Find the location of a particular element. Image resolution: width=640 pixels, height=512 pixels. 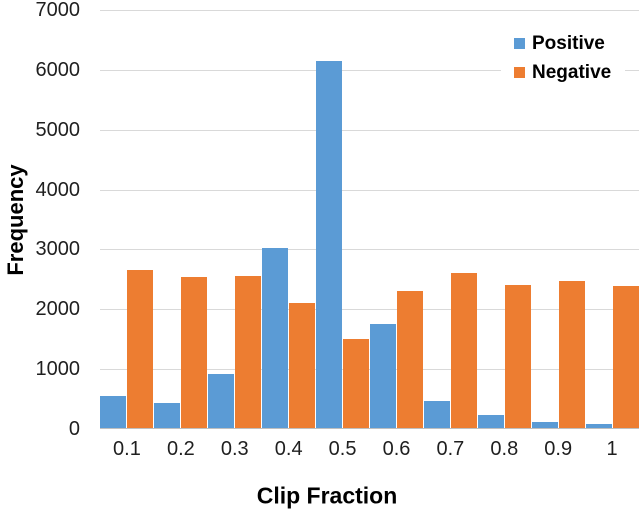

y-tick-label: 7000 is located at coordinates (58, 10).